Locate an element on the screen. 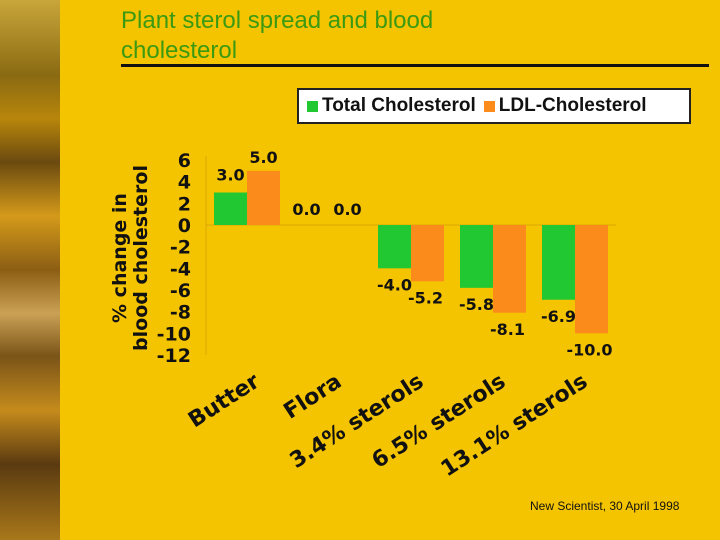 The image size is (720, 540). data-label-ldl-3: -8.1 is located at coordinates (507, 329).